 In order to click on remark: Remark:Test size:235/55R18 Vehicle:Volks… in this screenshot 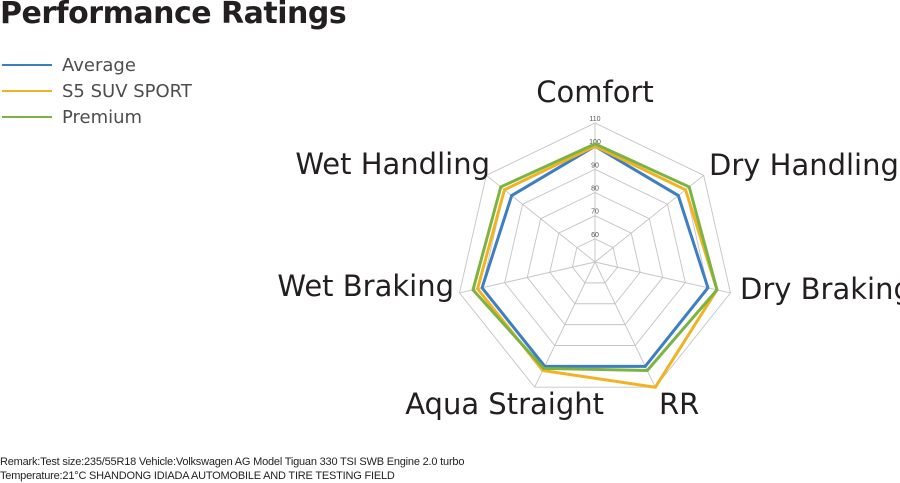, I will do `click(232, 469)`.